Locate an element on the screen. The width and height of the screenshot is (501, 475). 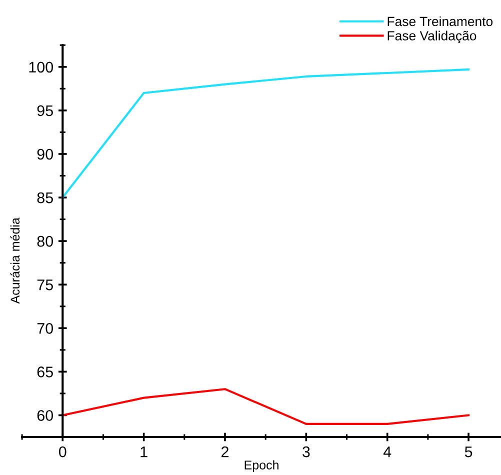
y-tick-label: 100 is located at coordinates (41, 67).